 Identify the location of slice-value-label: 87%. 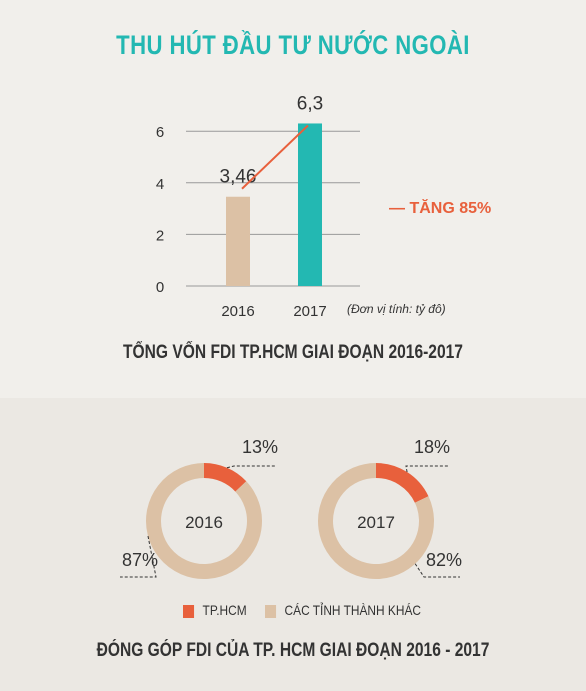
(140, 560).